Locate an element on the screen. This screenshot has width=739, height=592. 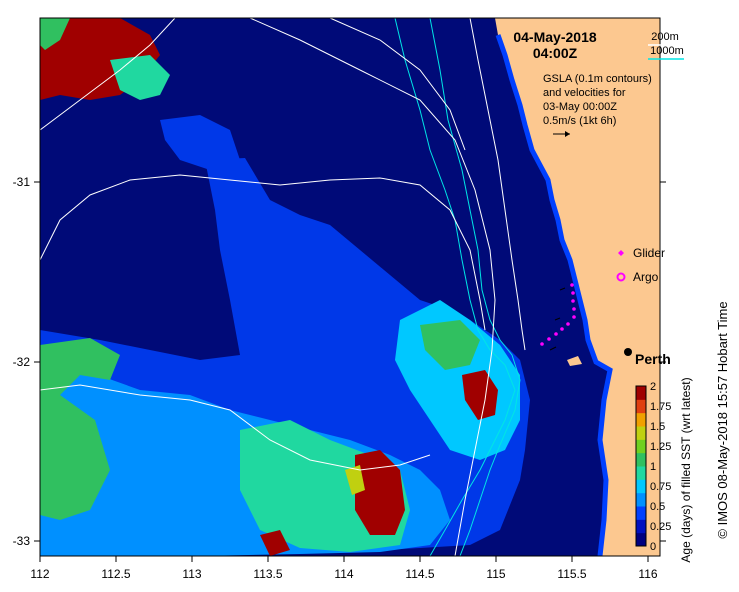
cbar-tick-1: 1 is located at coordinates (653, 467).